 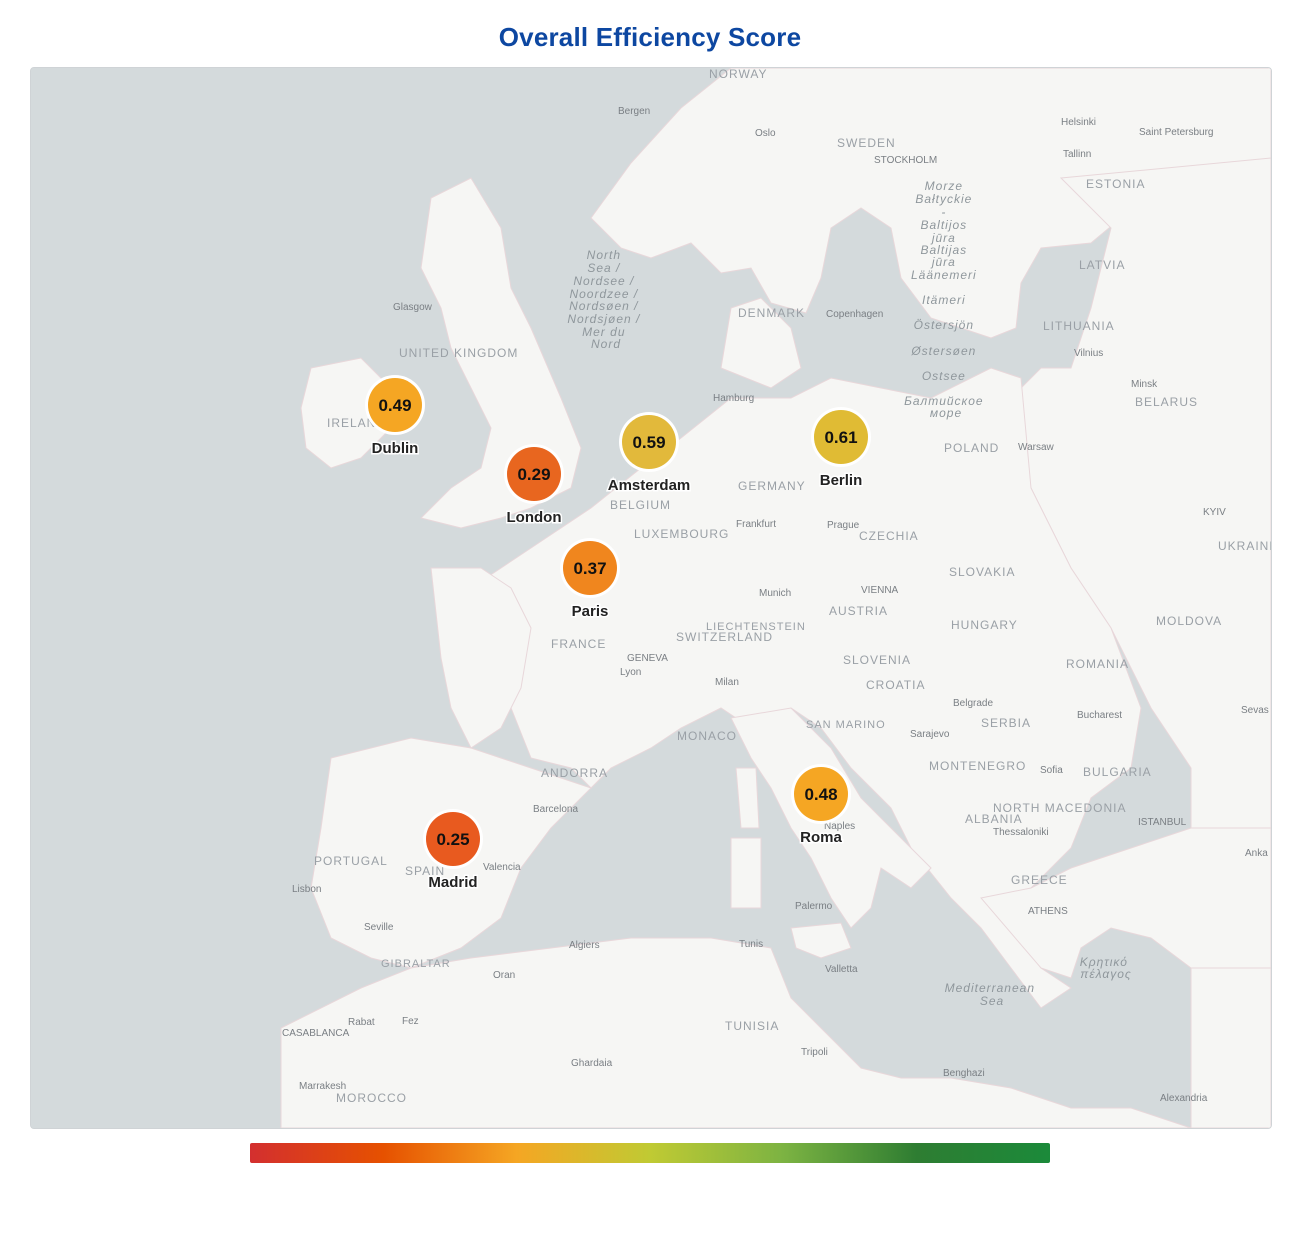 What do you see at coordinates (1099, 715) in the screenshot?
I see `city-label: Bucharest` at bounding box center [1099, 715].